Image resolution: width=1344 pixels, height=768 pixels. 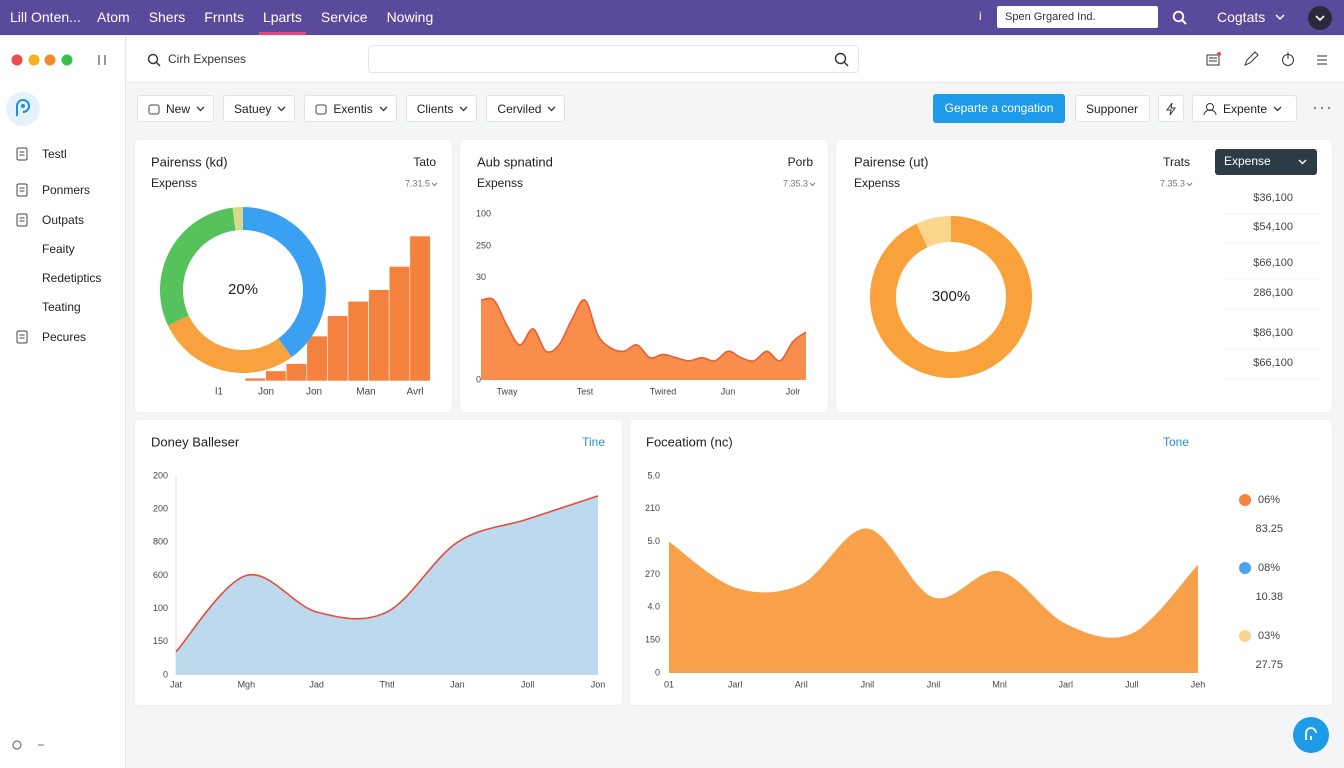 What do you see at coordinates (62, 307) in the screenshot?
I see `sidebar-item: Teating` at bounding box center [62, 307].